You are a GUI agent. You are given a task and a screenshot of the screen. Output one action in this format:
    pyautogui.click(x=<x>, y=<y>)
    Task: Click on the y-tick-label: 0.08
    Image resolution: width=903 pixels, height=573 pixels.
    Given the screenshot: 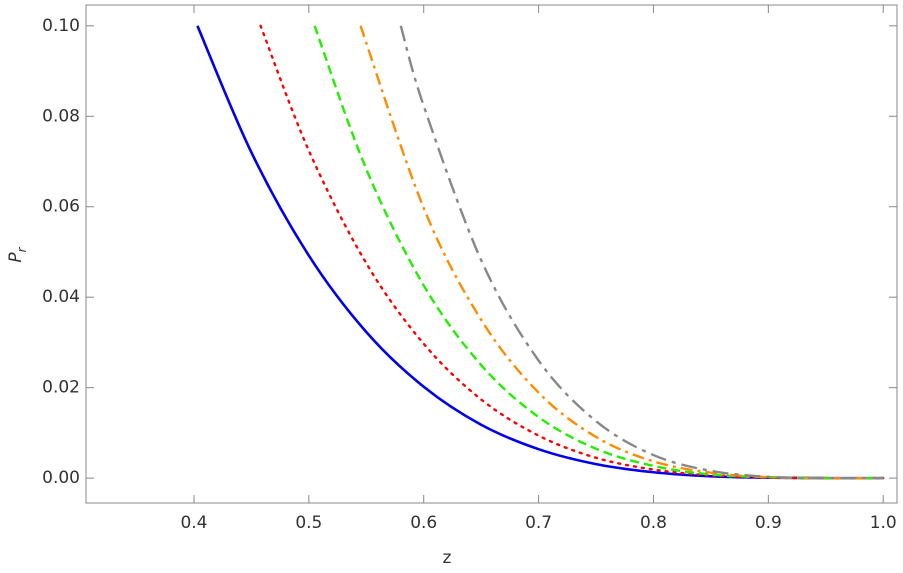 What is the action you would take?
    pyautogui.click(x=61, y=116)
    